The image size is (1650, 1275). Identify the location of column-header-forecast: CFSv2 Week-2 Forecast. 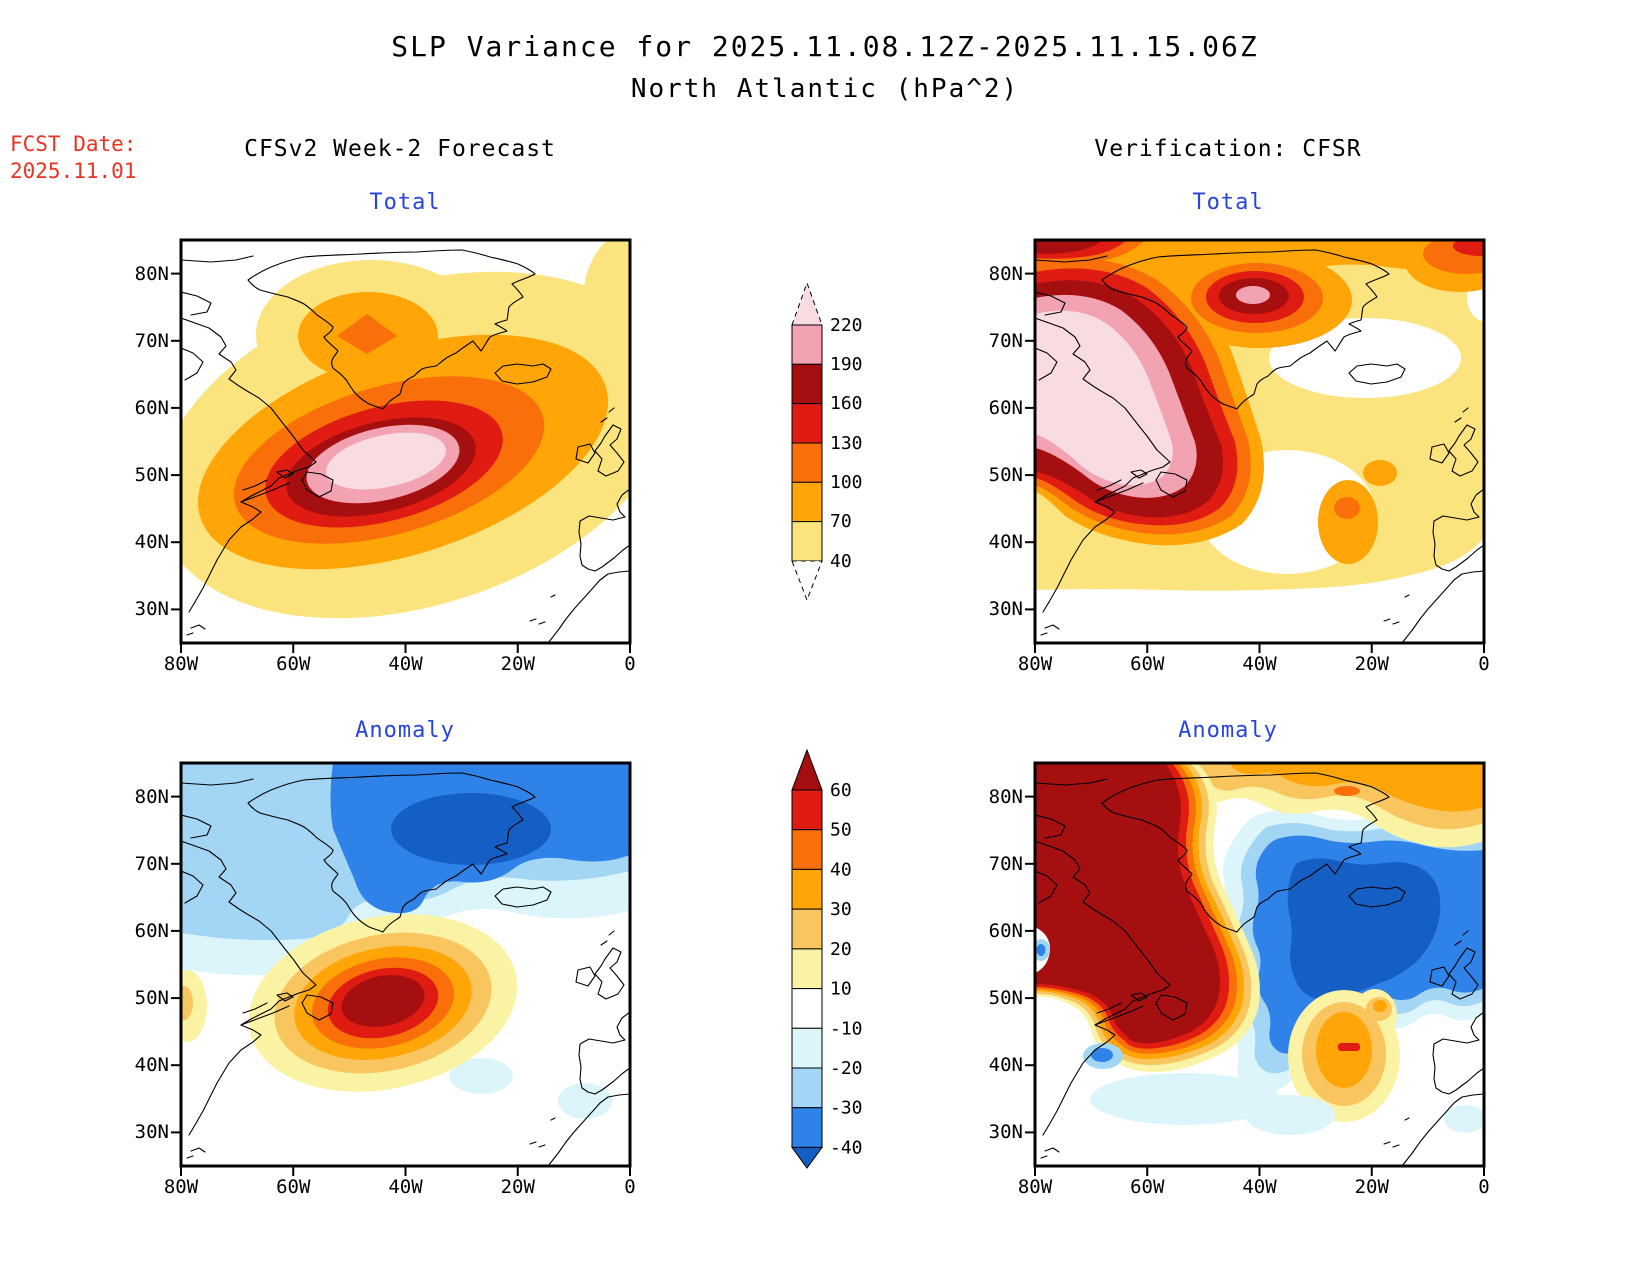
(400, 149).